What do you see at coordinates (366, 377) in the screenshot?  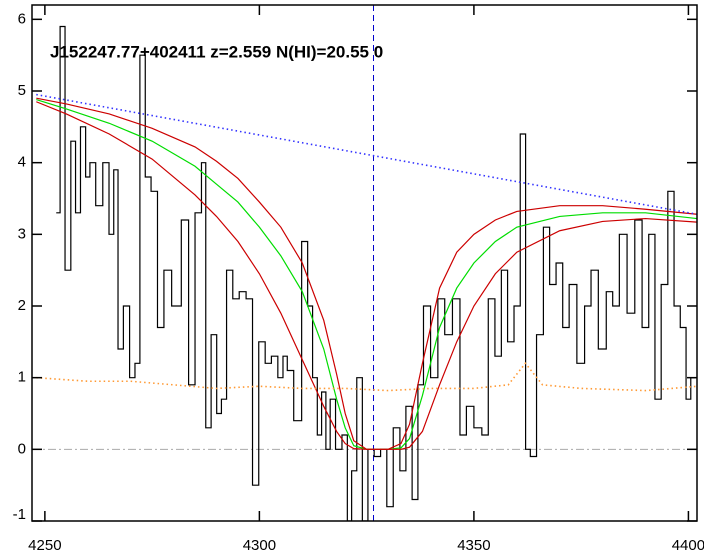 I see `model-line` at bounding box center [366, 377].